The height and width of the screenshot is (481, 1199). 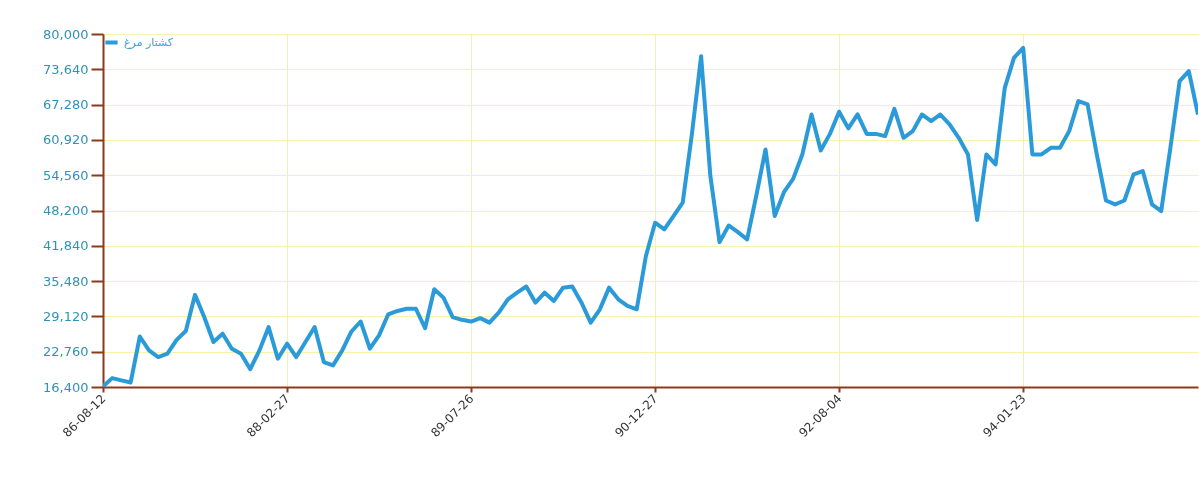 What do you see at coordinates (66, 352) in the screenshot?
I see `y-tick-label: 22,760` at bounding box center [66, 352].